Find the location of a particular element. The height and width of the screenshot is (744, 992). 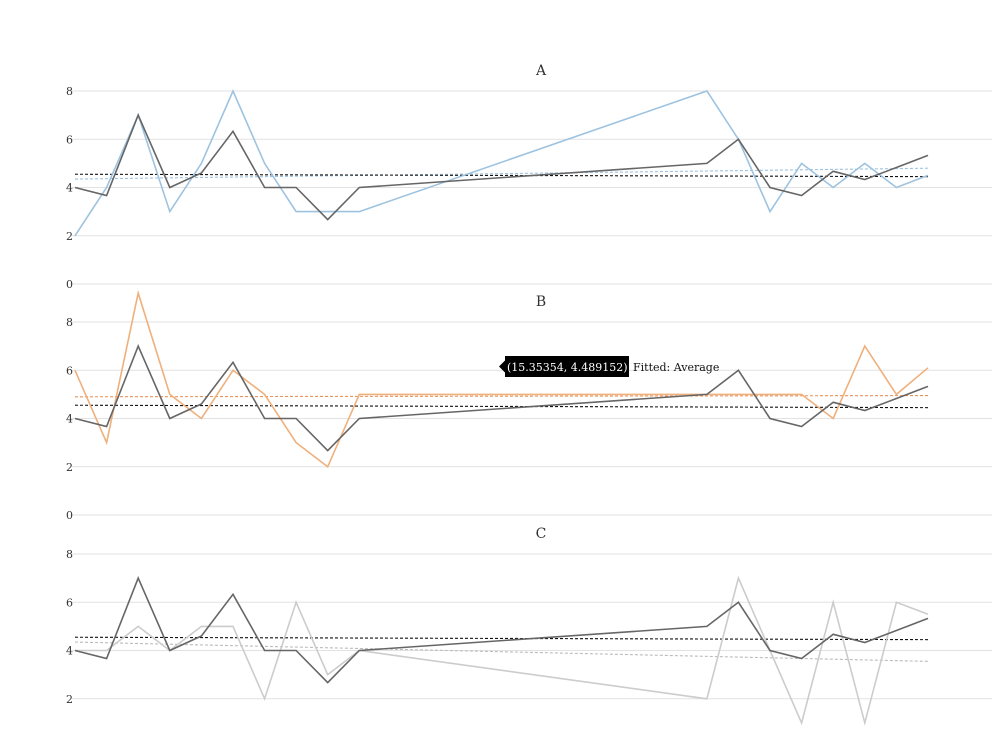

panel-title: A is located at coordinates (541, 71).